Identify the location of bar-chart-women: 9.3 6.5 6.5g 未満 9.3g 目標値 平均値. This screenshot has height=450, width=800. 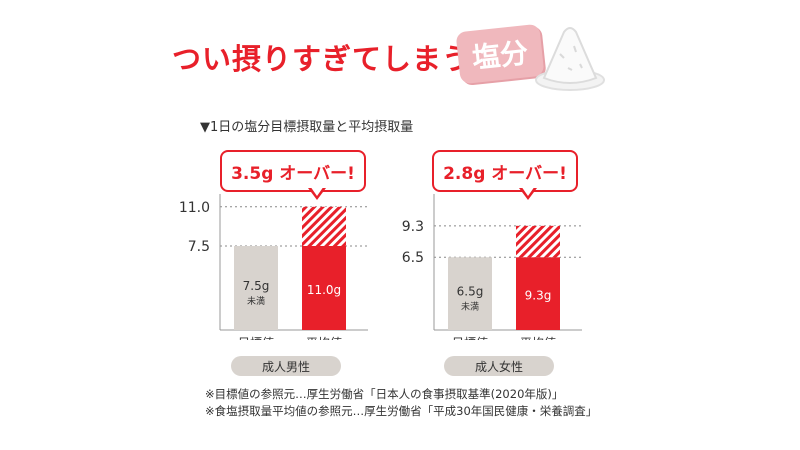
(492, 267).